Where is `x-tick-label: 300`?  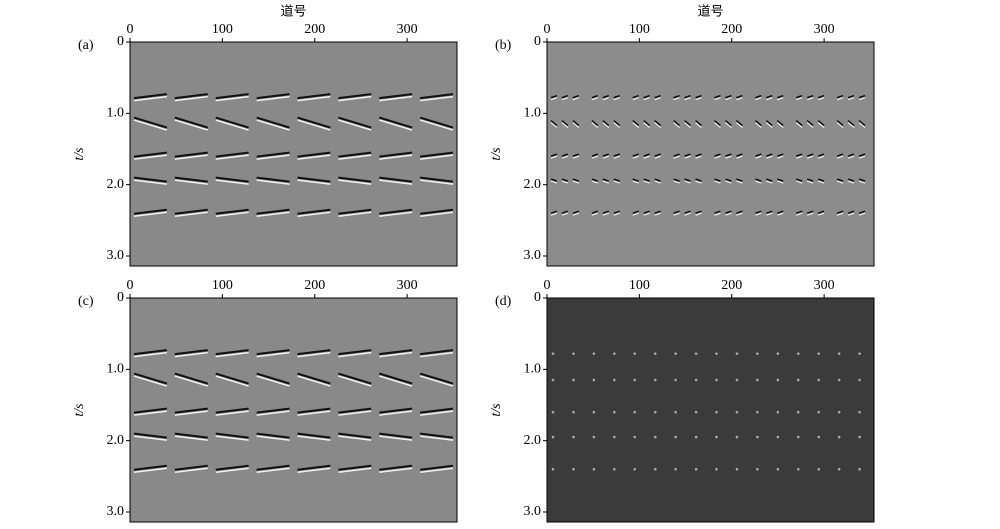
x-tick-label: 300 is located at coordinates (824, 285).